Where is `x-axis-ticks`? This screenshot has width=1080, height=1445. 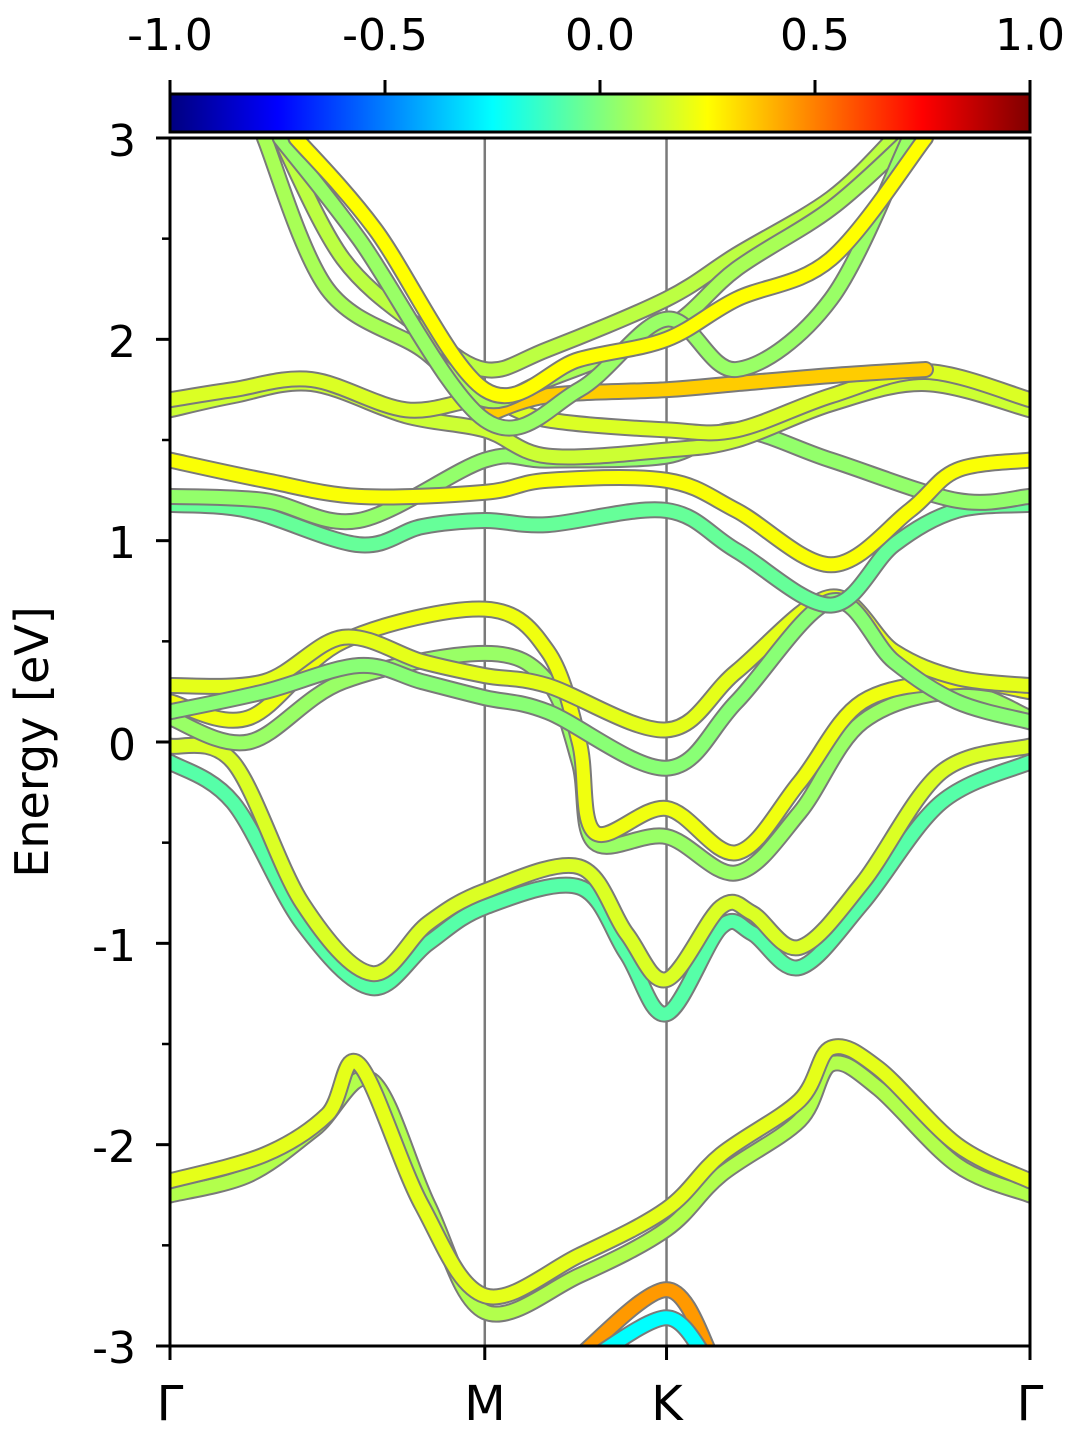
x-axis-ticks is located at coordinates (600, 1353).